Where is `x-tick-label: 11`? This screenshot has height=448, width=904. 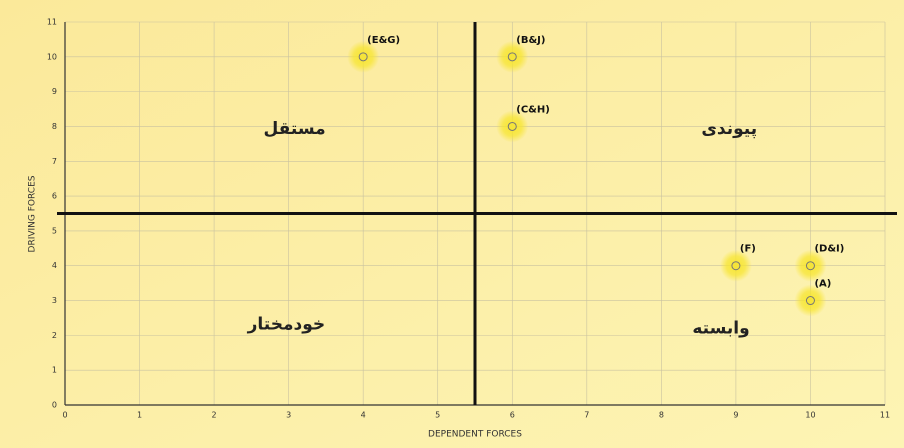
x-tick-label: 11 is located at coordinates (885, 415).